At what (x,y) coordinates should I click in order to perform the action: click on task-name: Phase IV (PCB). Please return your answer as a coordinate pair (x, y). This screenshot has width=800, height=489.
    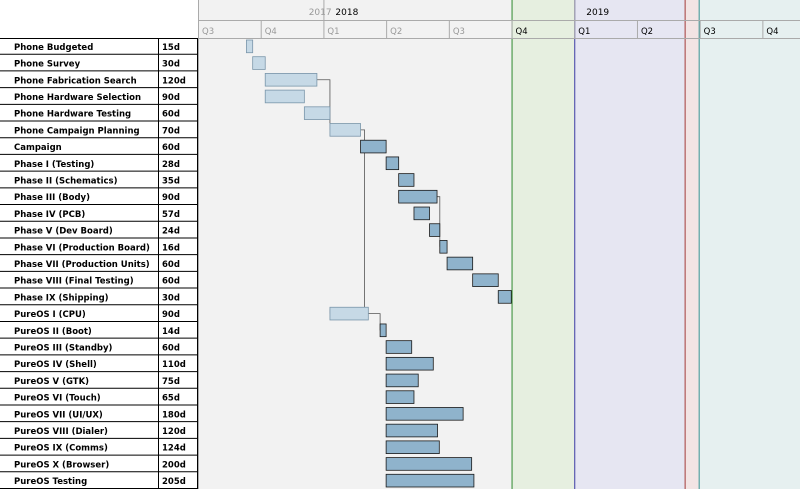
    Looking at the image, I should click on (49, 215).